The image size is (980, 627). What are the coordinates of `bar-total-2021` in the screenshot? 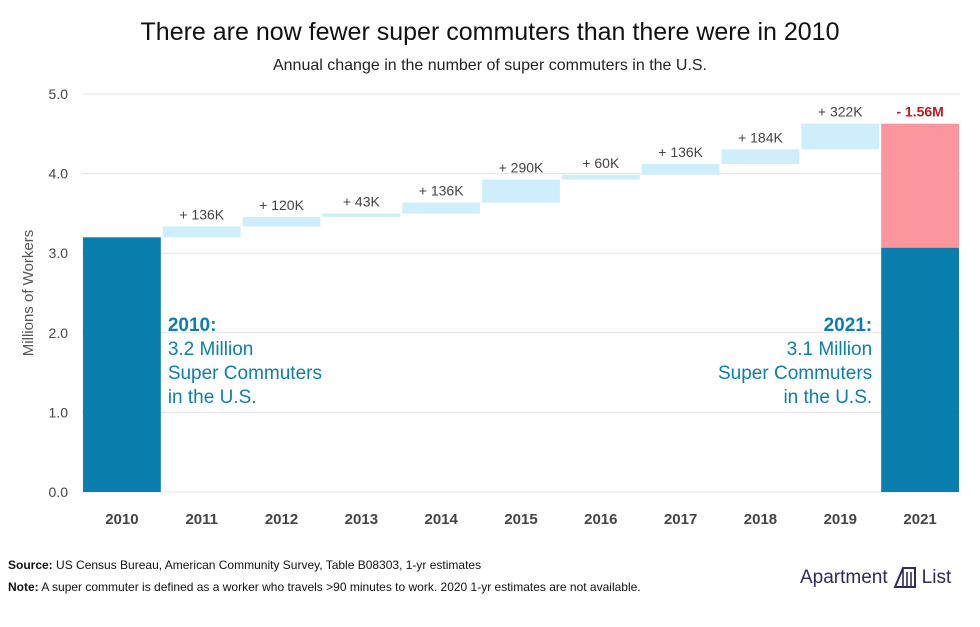 It's located at (920, 369).